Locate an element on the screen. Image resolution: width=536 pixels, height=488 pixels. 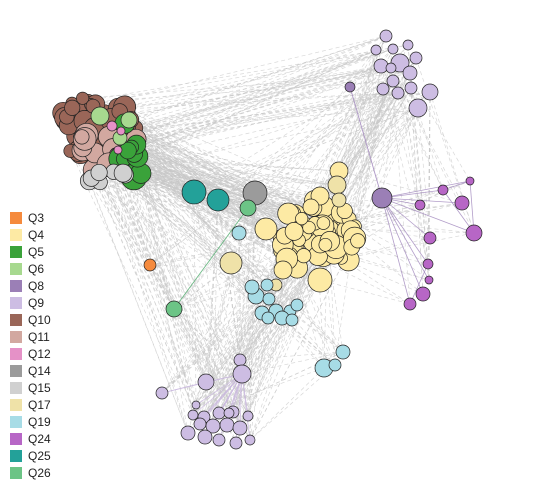
legend-item: Q4 is located at coordinates (30, 234).